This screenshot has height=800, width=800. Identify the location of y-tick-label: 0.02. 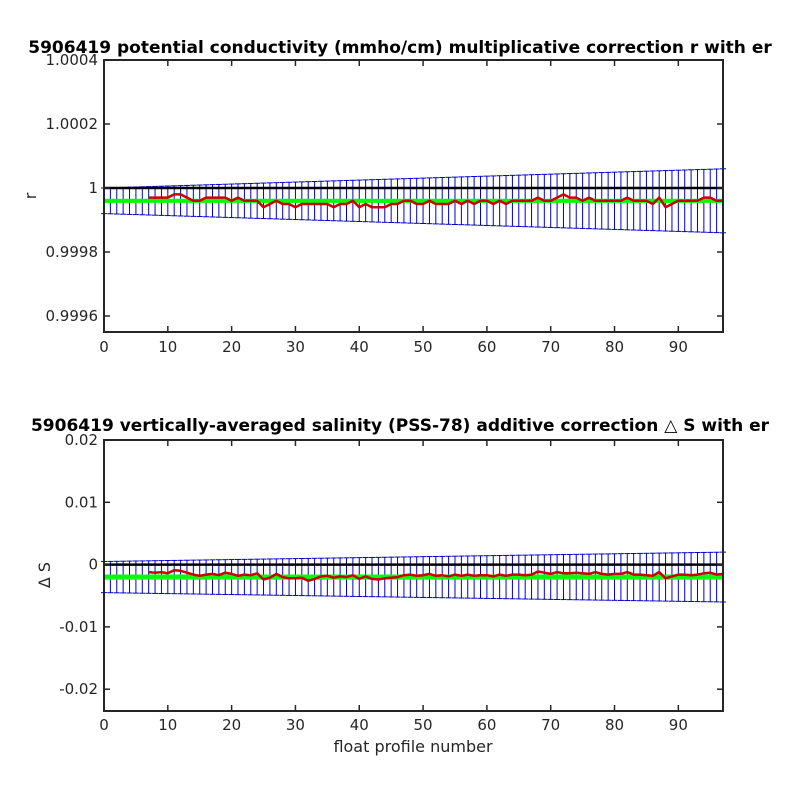
(81, 440).